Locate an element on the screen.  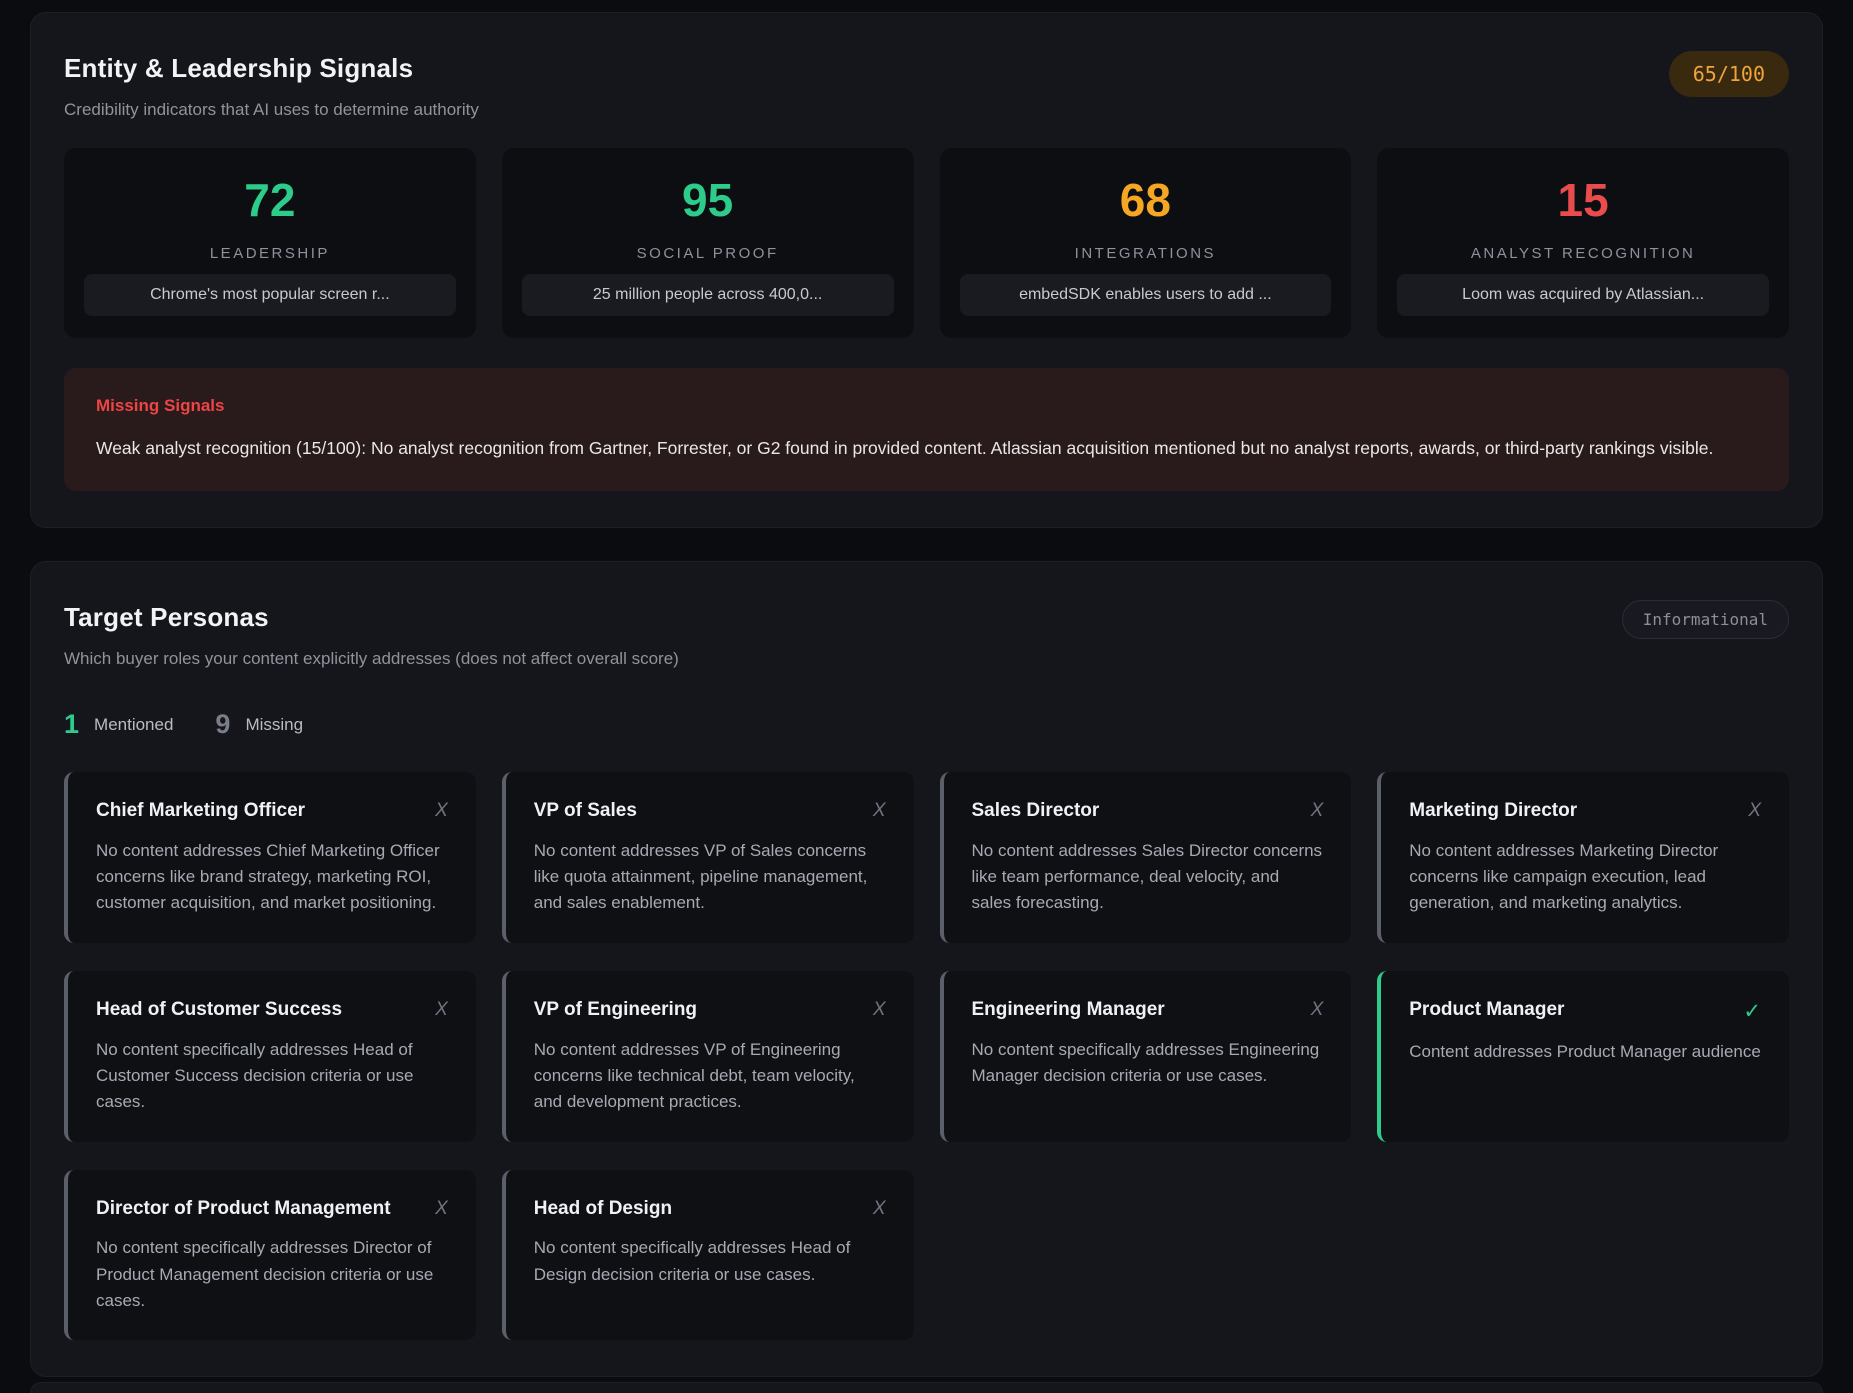
metric-label: ANALYST RECOGNITION is located at coordinates (1583, 253).